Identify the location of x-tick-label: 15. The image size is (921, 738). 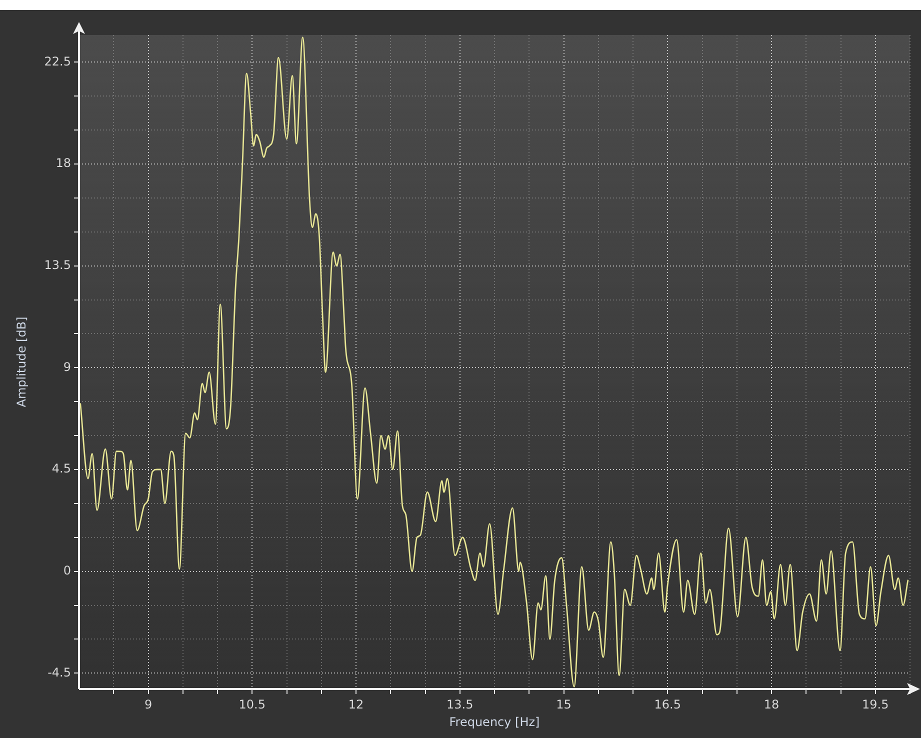
(564, 704).